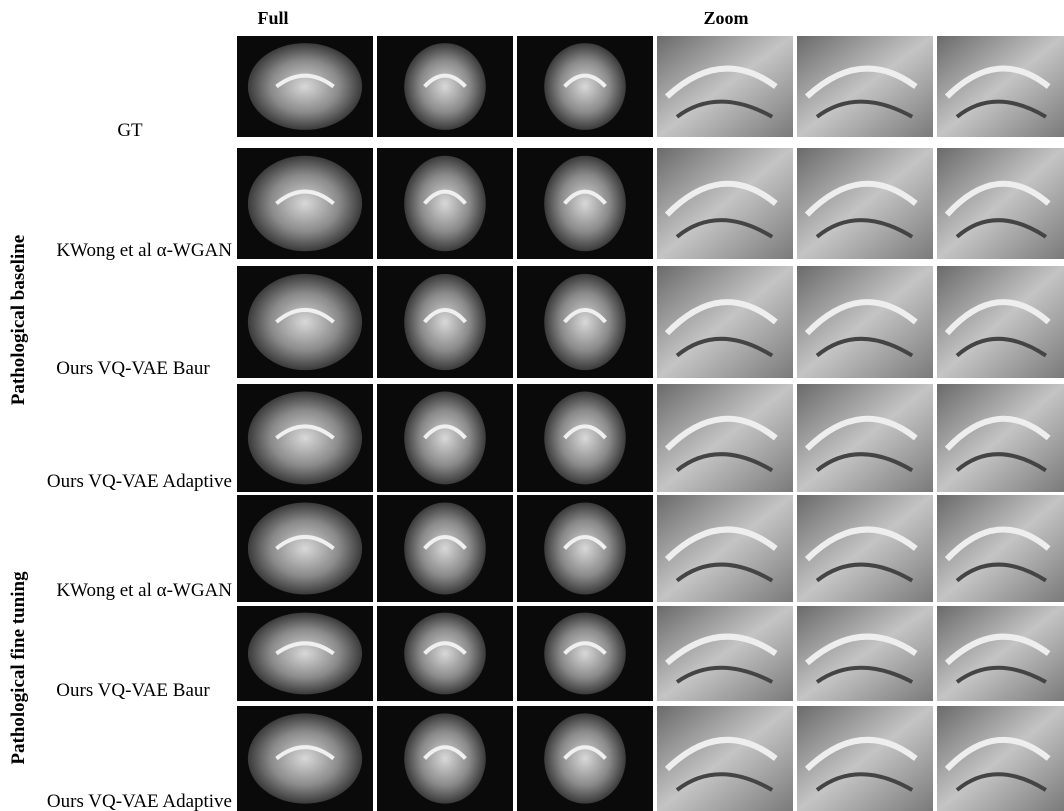 The height and width of the screenshot is (811, 1064). I want to click on row-label: GT, so click(130, 130).